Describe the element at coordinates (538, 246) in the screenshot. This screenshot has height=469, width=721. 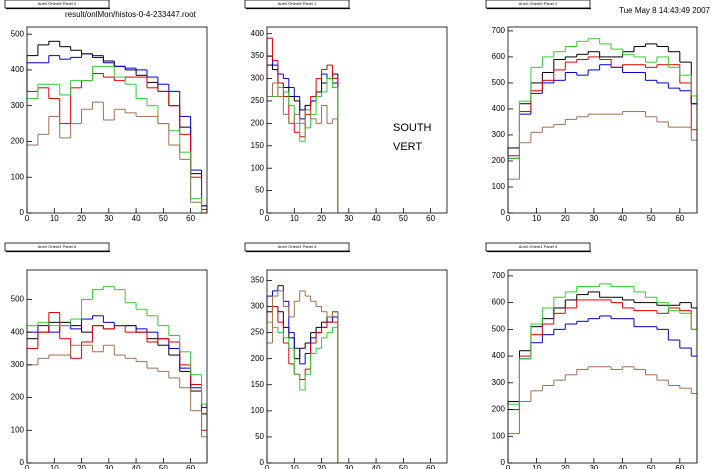
I see `panel-title: Arm0 Orient1 Panel 3` at that location.